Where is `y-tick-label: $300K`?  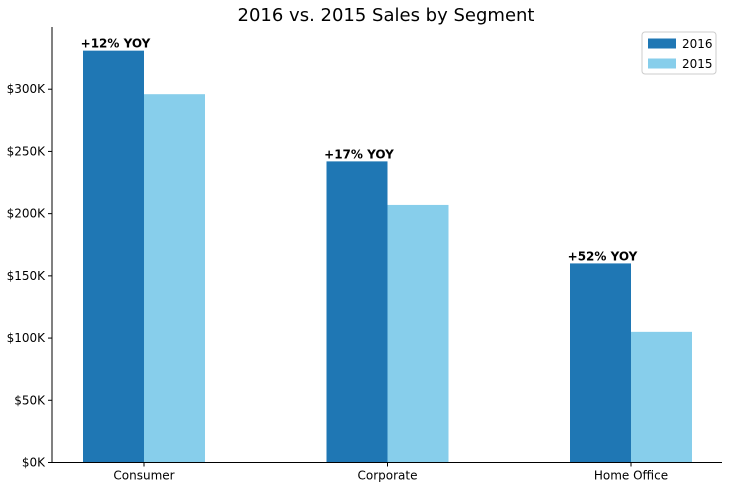
y-tick-label: $300K is located at coordinates (27, 89).